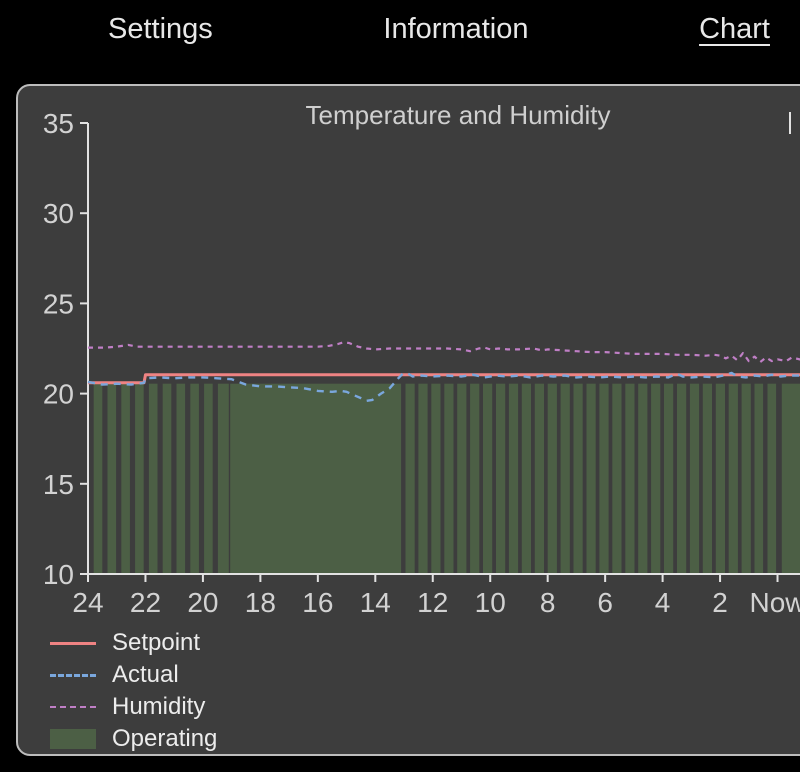 The width and height of the screenshot is (800, 772). Describe the element at coordinates (145, 602) in the screenshot. I see `x-tick-label: 22` at that location.